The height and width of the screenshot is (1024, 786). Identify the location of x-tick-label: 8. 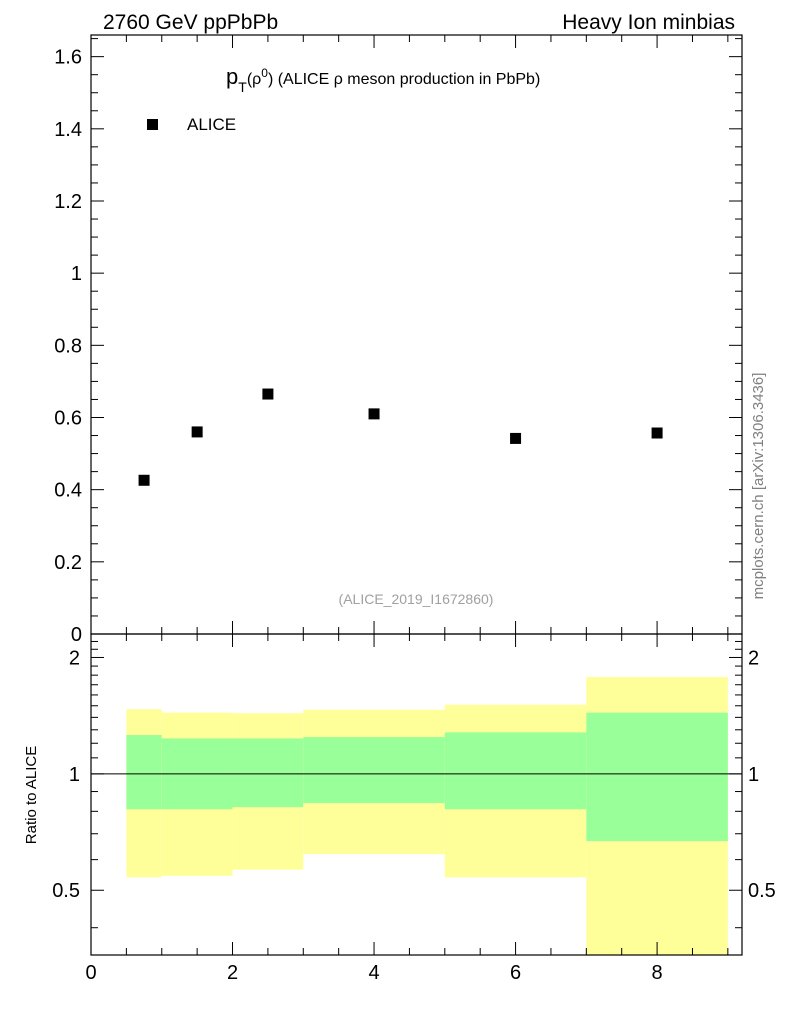
(657, 973).